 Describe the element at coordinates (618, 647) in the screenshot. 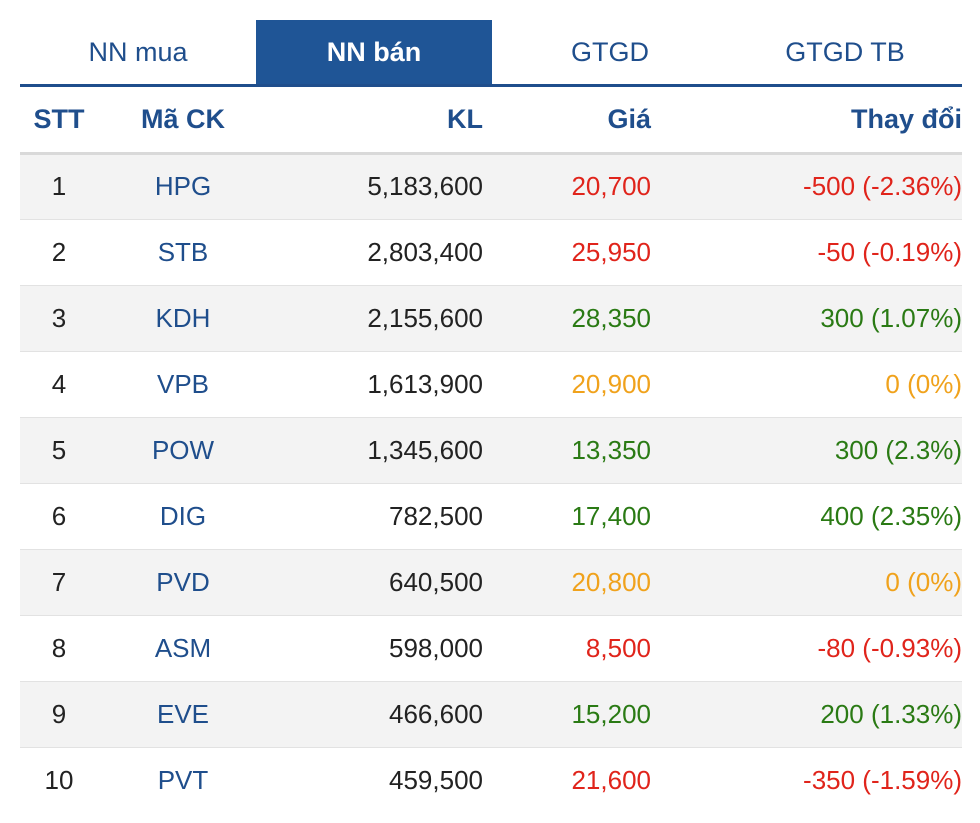

I see `row-price: 8,500` at that location.